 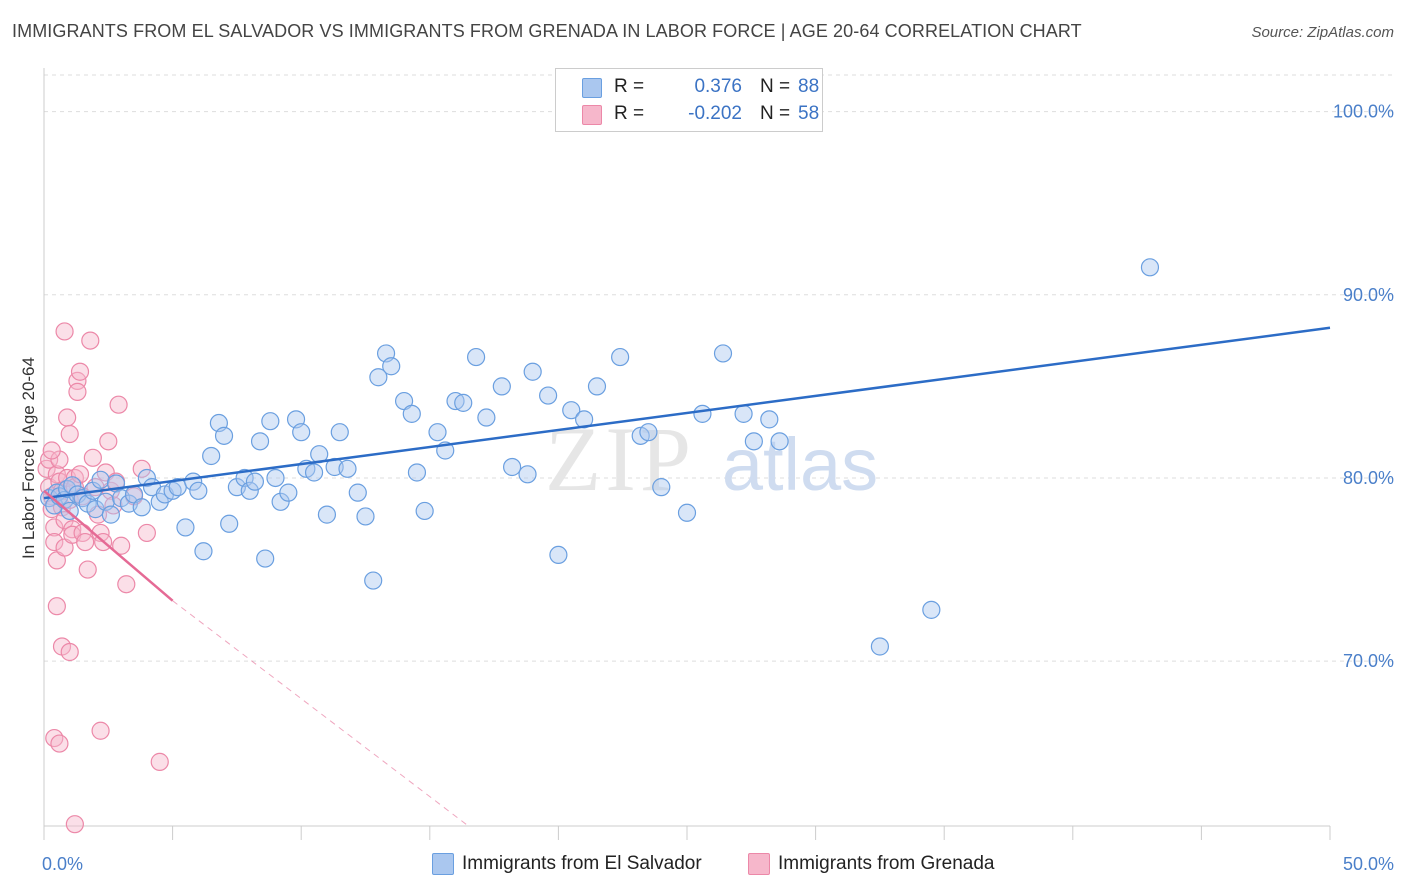 What do you see at coordinates (718, 86) in the screenshot?
I see `legend-r-value: 0.376` at bounding box center [718, 86].